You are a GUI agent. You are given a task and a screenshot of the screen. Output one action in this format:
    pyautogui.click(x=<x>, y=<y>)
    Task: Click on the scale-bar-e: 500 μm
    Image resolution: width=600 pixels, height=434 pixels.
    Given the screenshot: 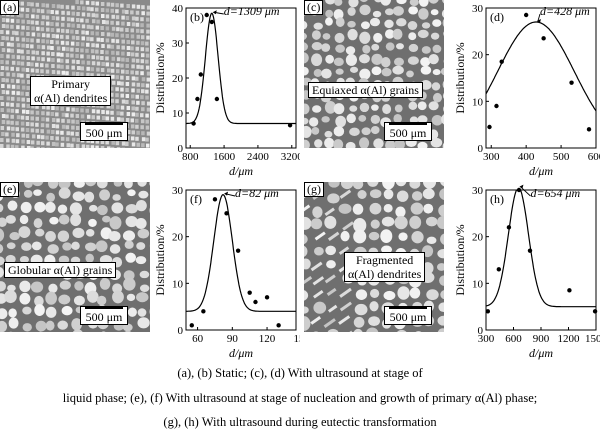 What is the action you would take?
    pyautogui.click(x=104, y=315)
    